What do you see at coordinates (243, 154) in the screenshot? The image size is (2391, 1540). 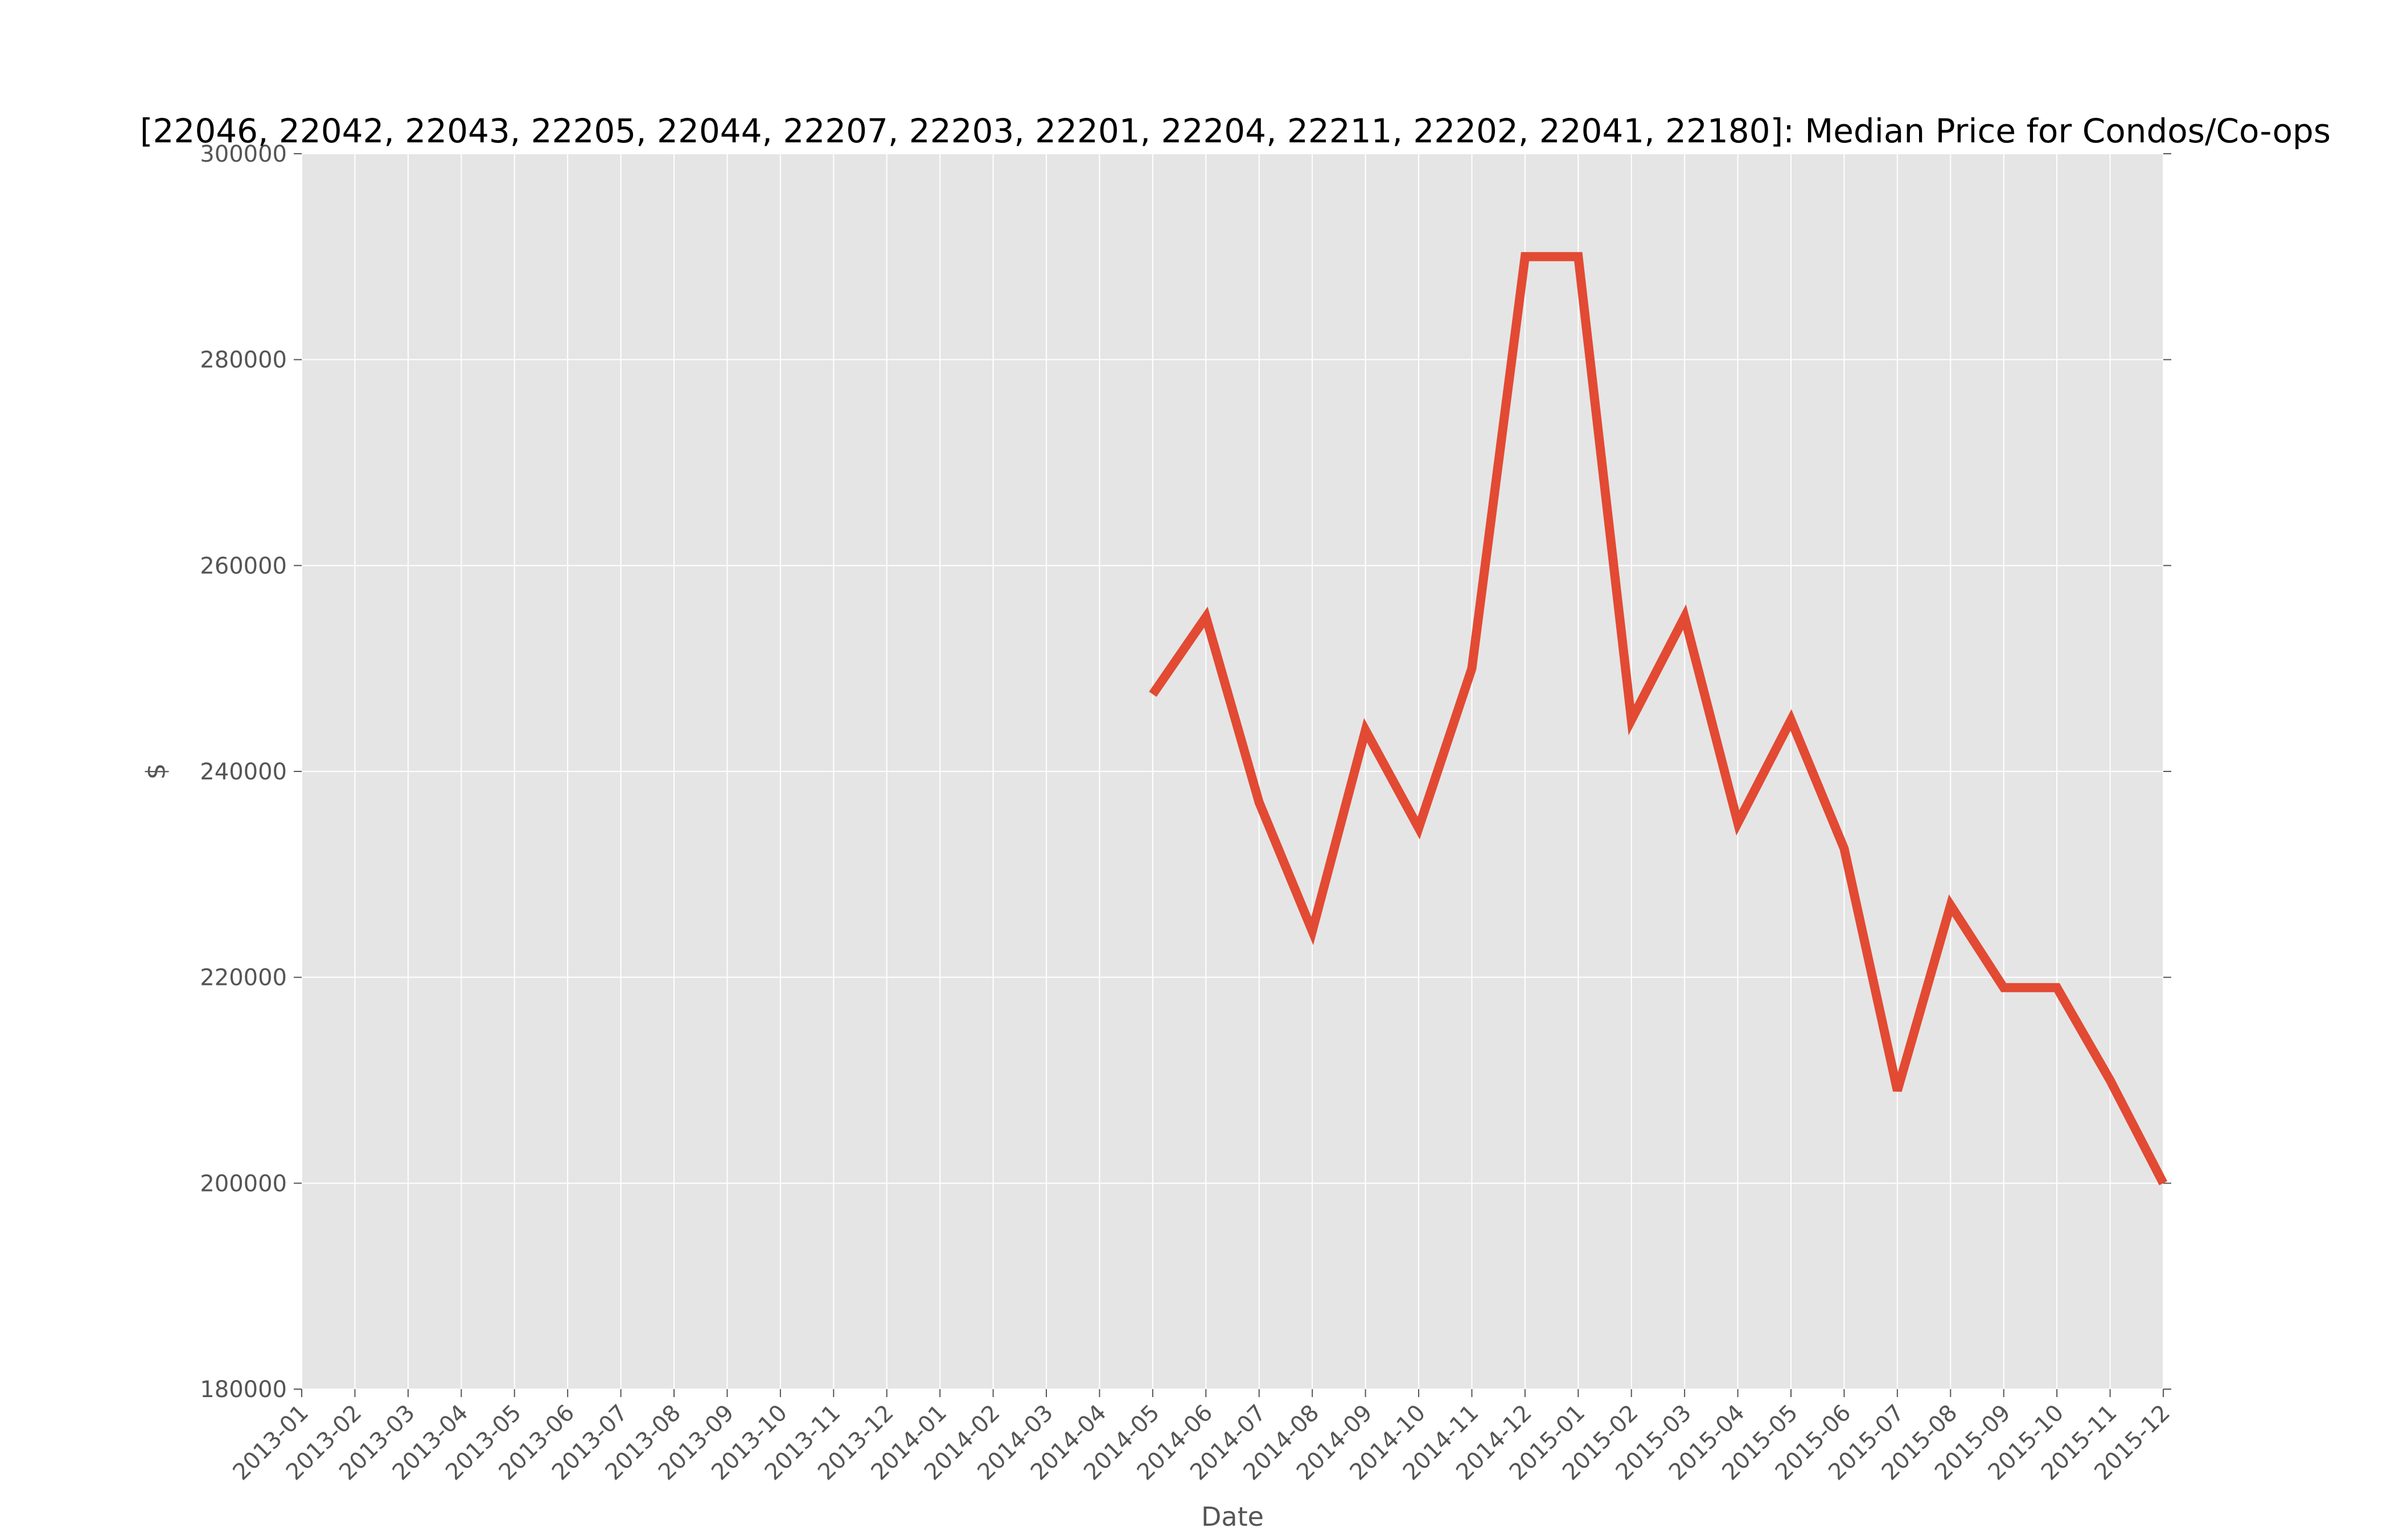 I see `y-tick-label: 300000` at bounding box center [243, 154].